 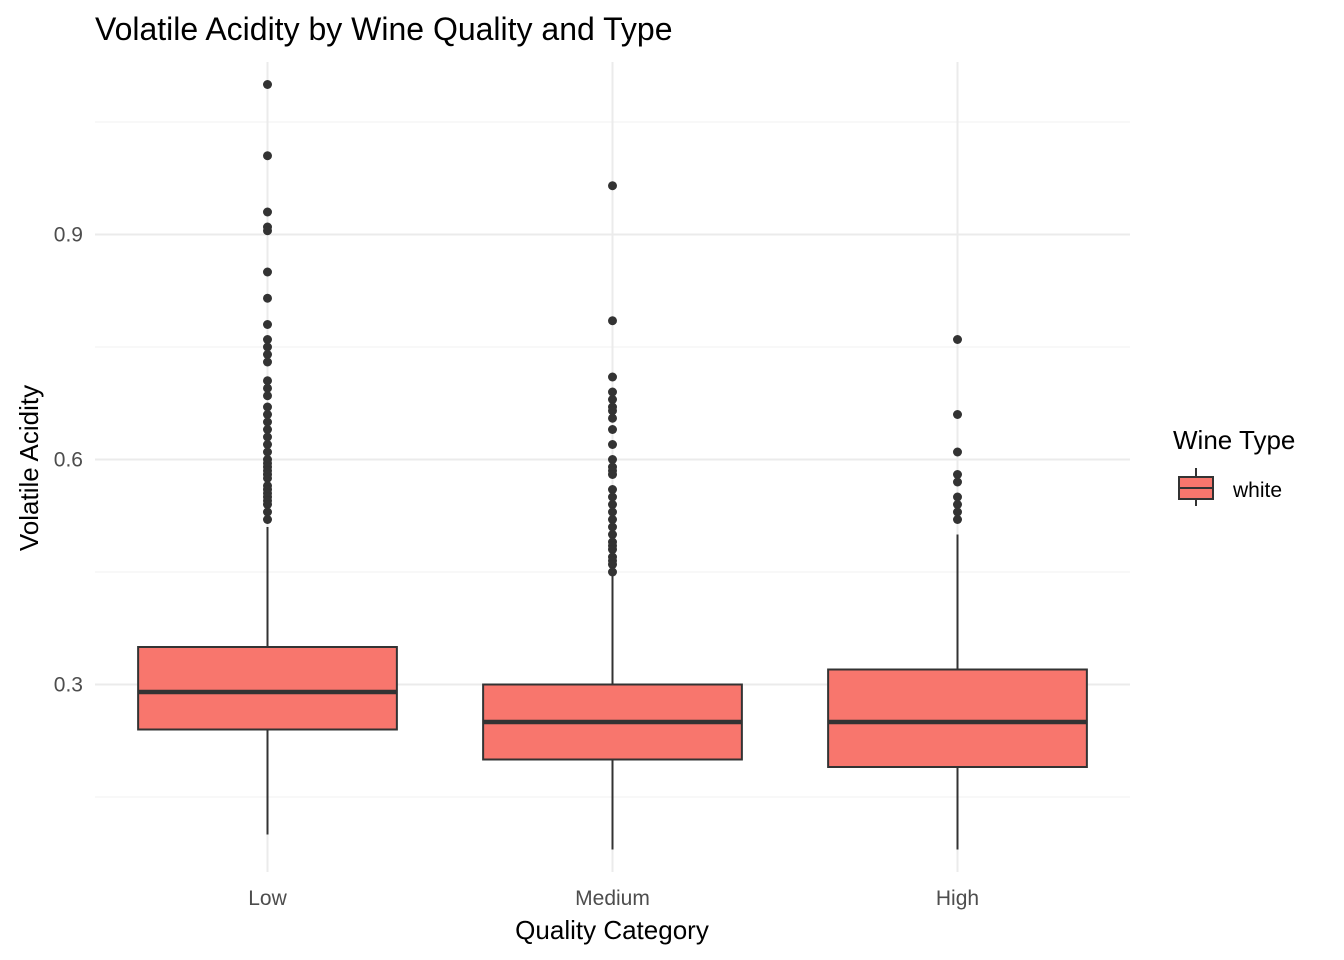 I want to click on legend-entries: white, so click(x=1230, y=487).